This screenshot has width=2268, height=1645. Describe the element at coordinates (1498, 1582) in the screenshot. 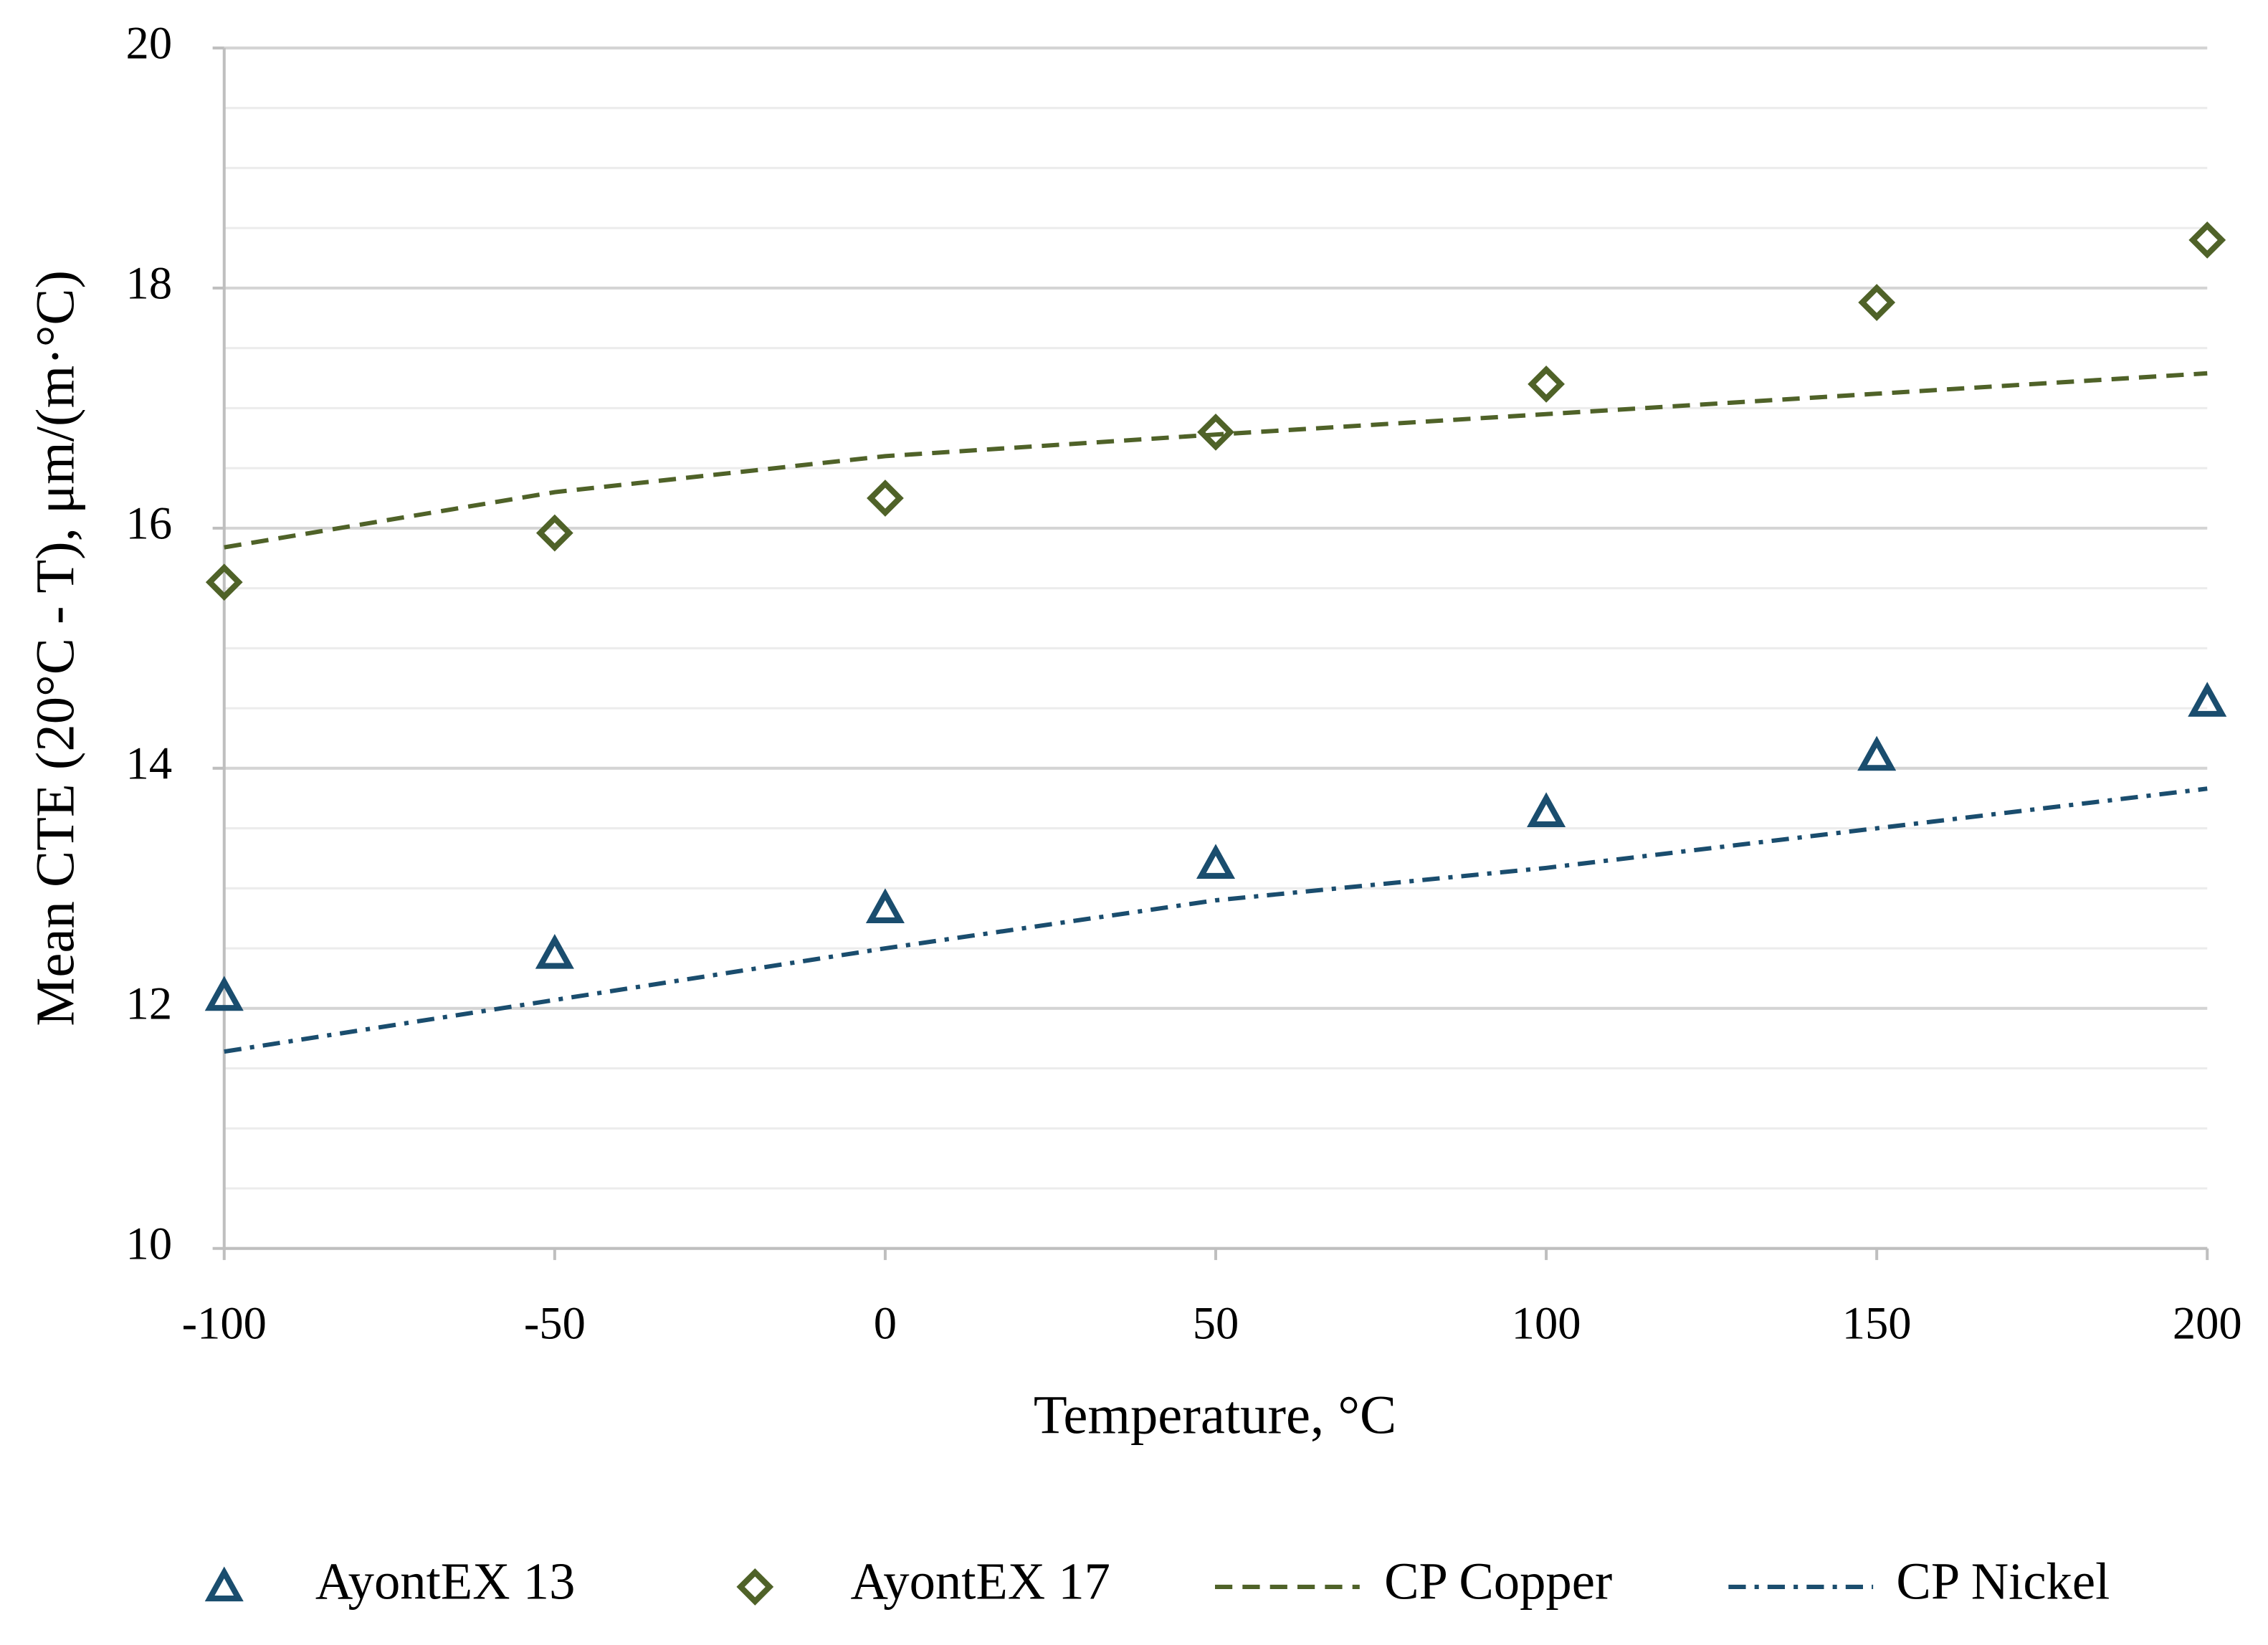

I see `legend-label: CP Copper` at that location.